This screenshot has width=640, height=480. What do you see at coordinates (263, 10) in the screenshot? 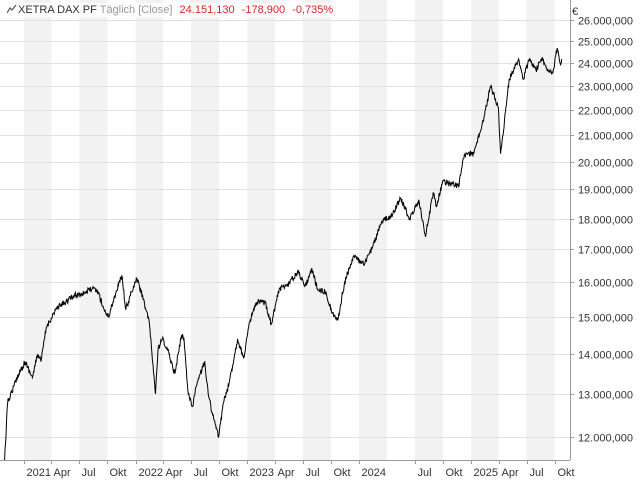
I see `price-change: -178,900` at bounding box center [263, 10].